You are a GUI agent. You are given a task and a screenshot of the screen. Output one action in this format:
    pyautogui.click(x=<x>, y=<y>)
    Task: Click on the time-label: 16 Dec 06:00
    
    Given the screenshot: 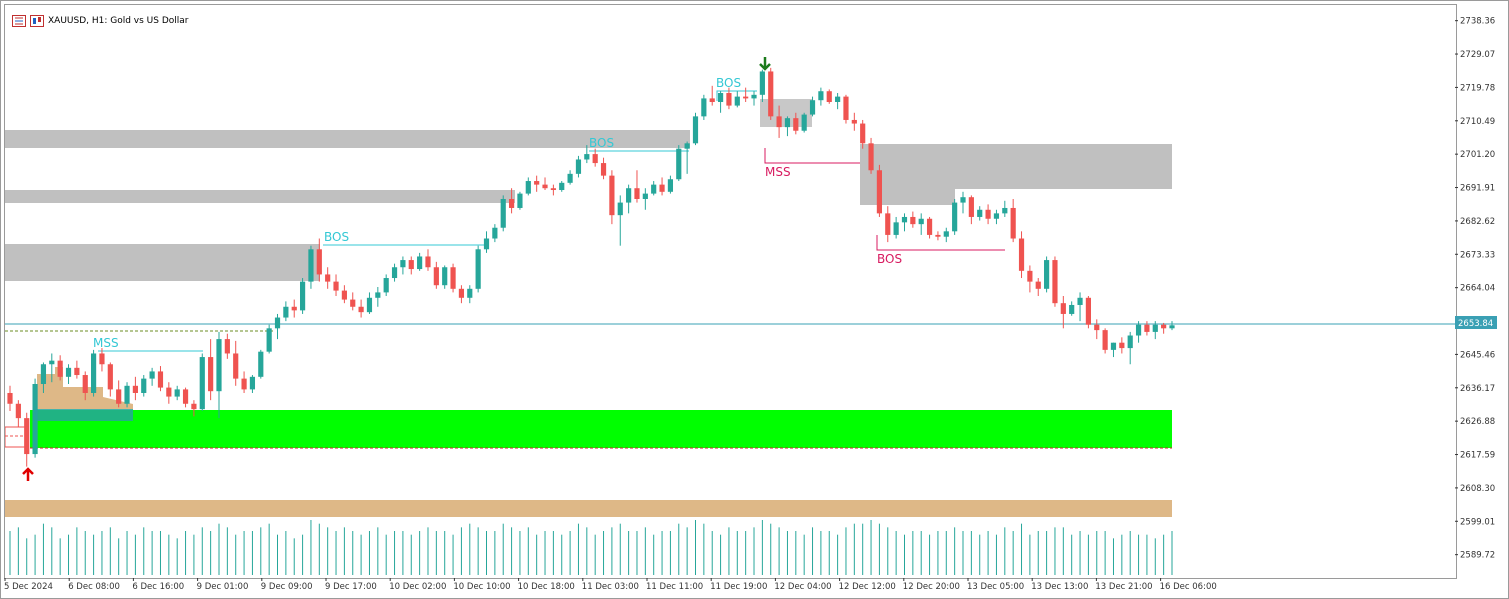 What is the action you would take?
    pyautogui.click(x=1188, y=587)
    